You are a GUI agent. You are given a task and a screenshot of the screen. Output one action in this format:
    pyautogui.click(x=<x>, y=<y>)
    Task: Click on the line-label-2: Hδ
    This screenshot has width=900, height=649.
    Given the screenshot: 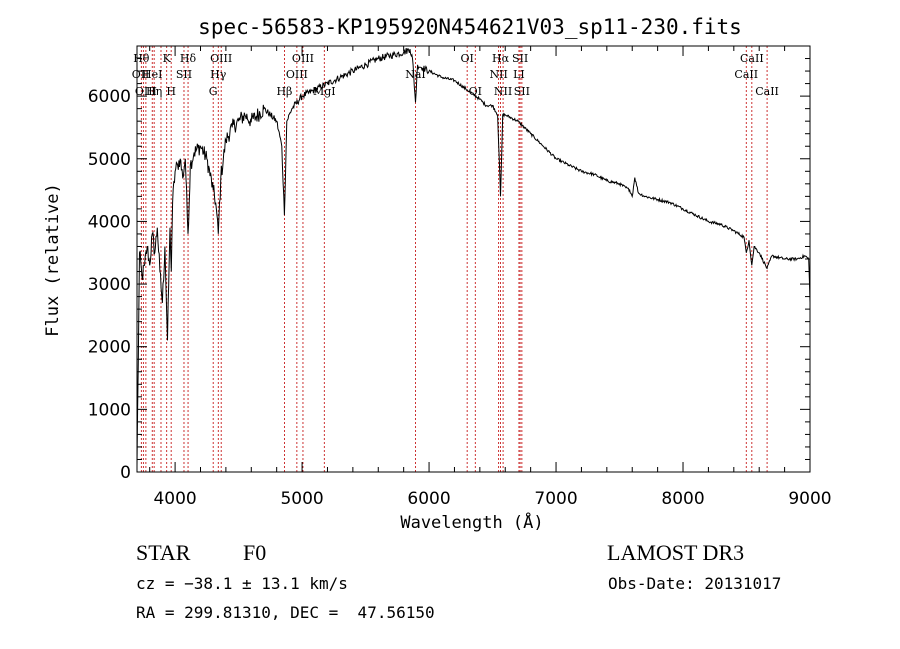 What is the action you would take?
    pyautogui.click(x=188, y=58)
    